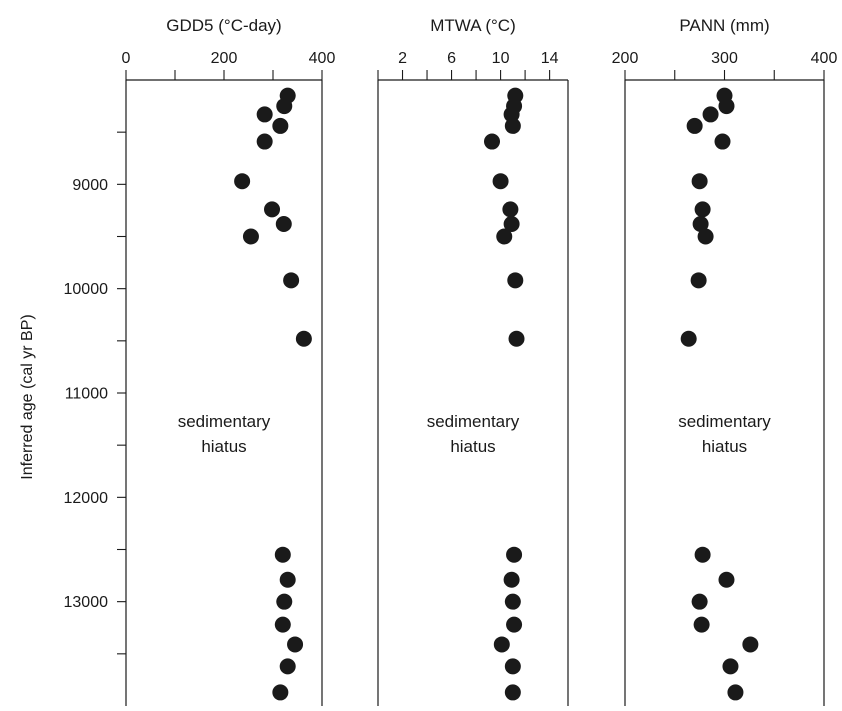 The image size is (842, 711). Describe the element at coordinates (501, 58) in the screenshot. I see `mtwa-x-tick-label: 10` at that location.